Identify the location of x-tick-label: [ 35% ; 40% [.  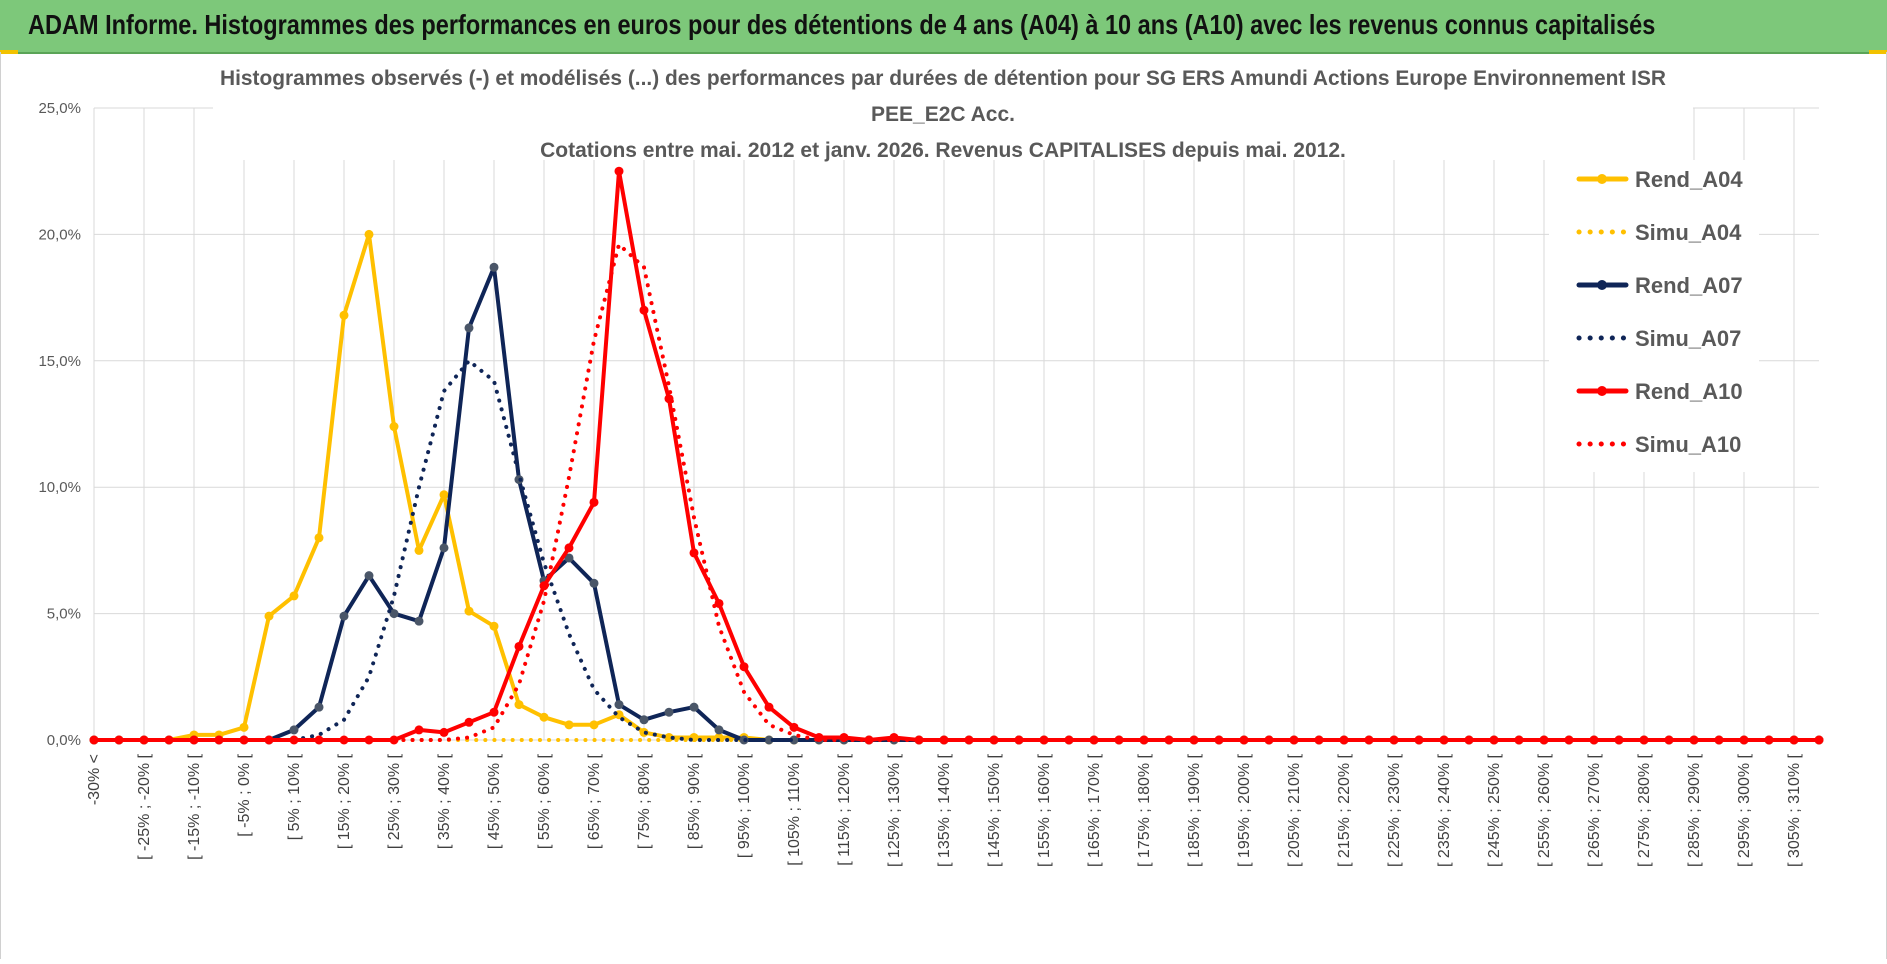
(444, 801).